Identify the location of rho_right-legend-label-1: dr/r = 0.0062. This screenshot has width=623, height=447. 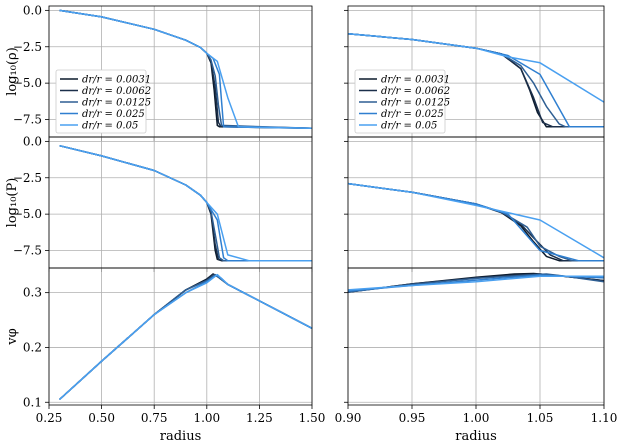
(415, 91).